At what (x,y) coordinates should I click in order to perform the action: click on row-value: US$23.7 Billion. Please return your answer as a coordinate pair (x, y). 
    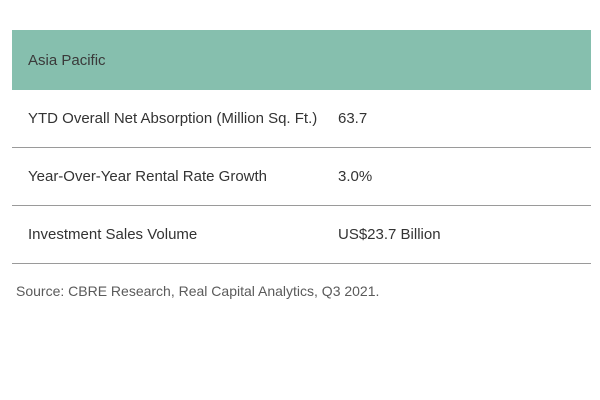
    Looking at the image, I should click on (389, 234).